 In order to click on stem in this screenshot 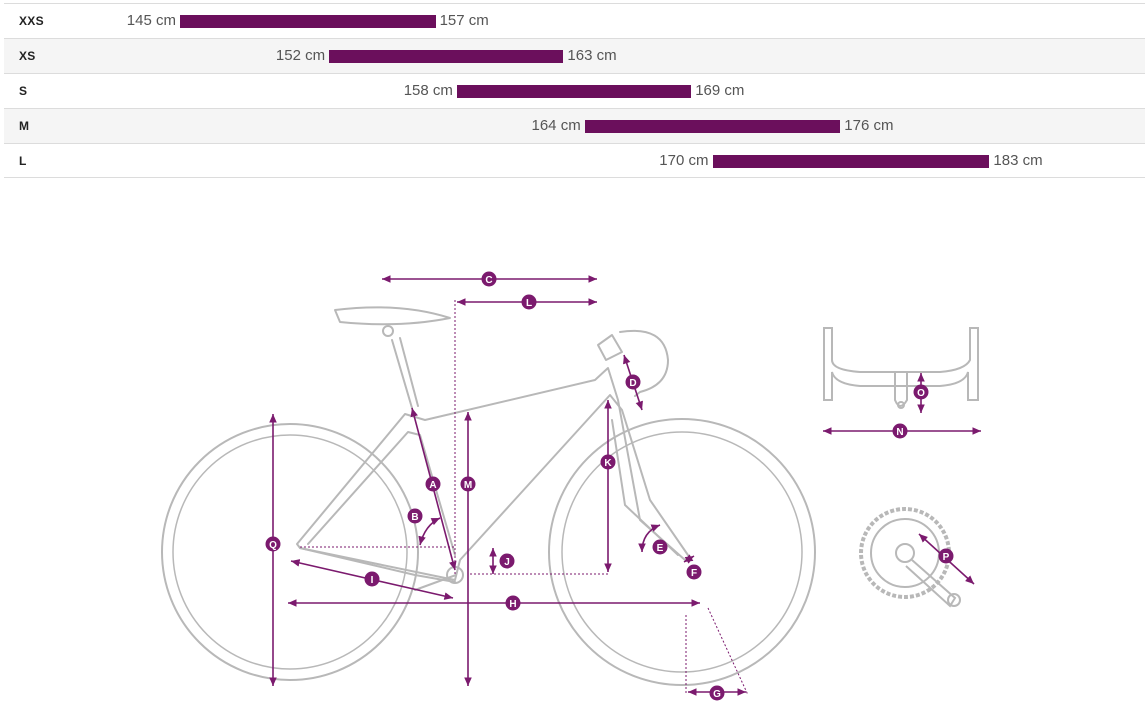, I will do `click(610, 347)`.